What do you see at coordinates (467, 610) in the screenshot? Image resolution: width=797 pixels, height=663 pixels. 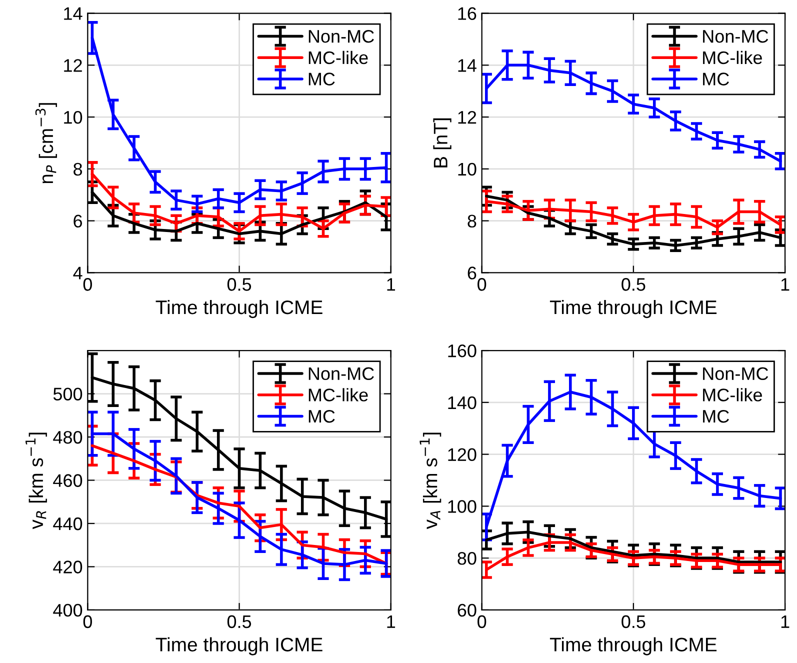 I see `y-tick-label: 60` at bounding box center [467, 610].